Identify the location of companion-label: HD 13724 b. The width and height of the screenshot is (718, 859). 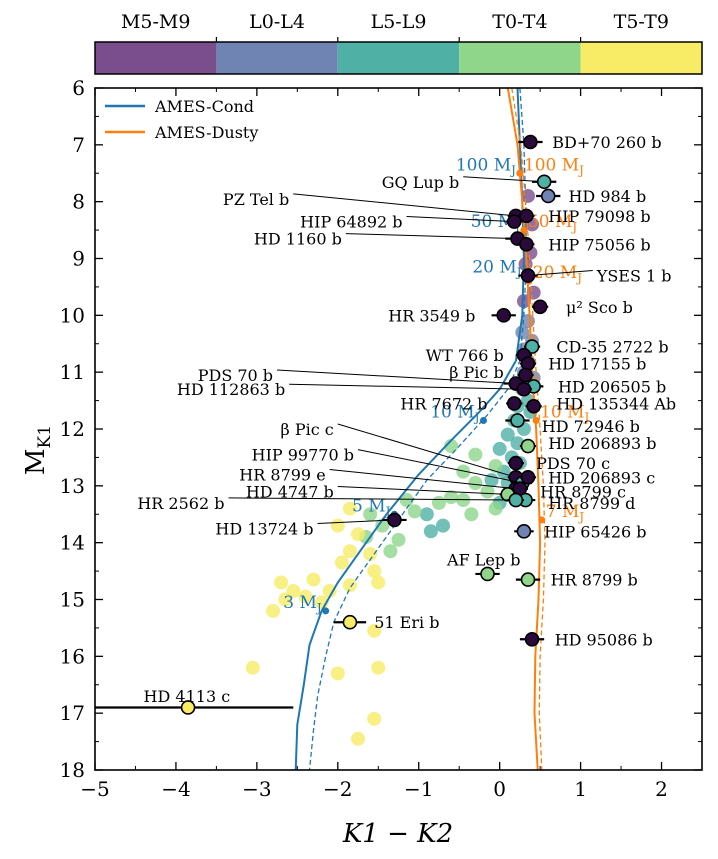
(264, 528).